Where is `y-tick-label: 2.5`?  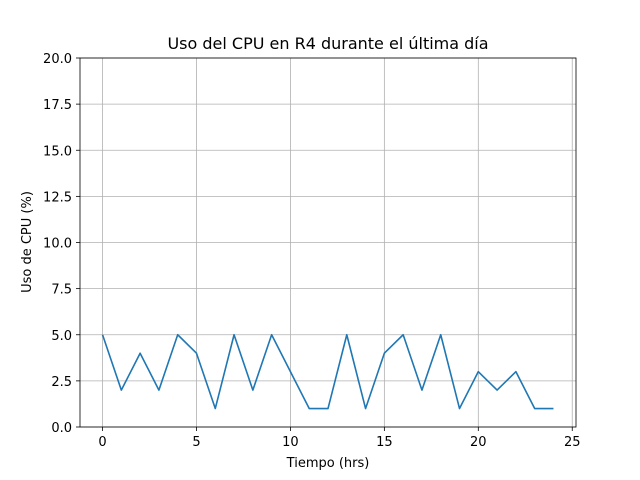 y-tick-label: 2.5 is located at coordinates (61, 382).